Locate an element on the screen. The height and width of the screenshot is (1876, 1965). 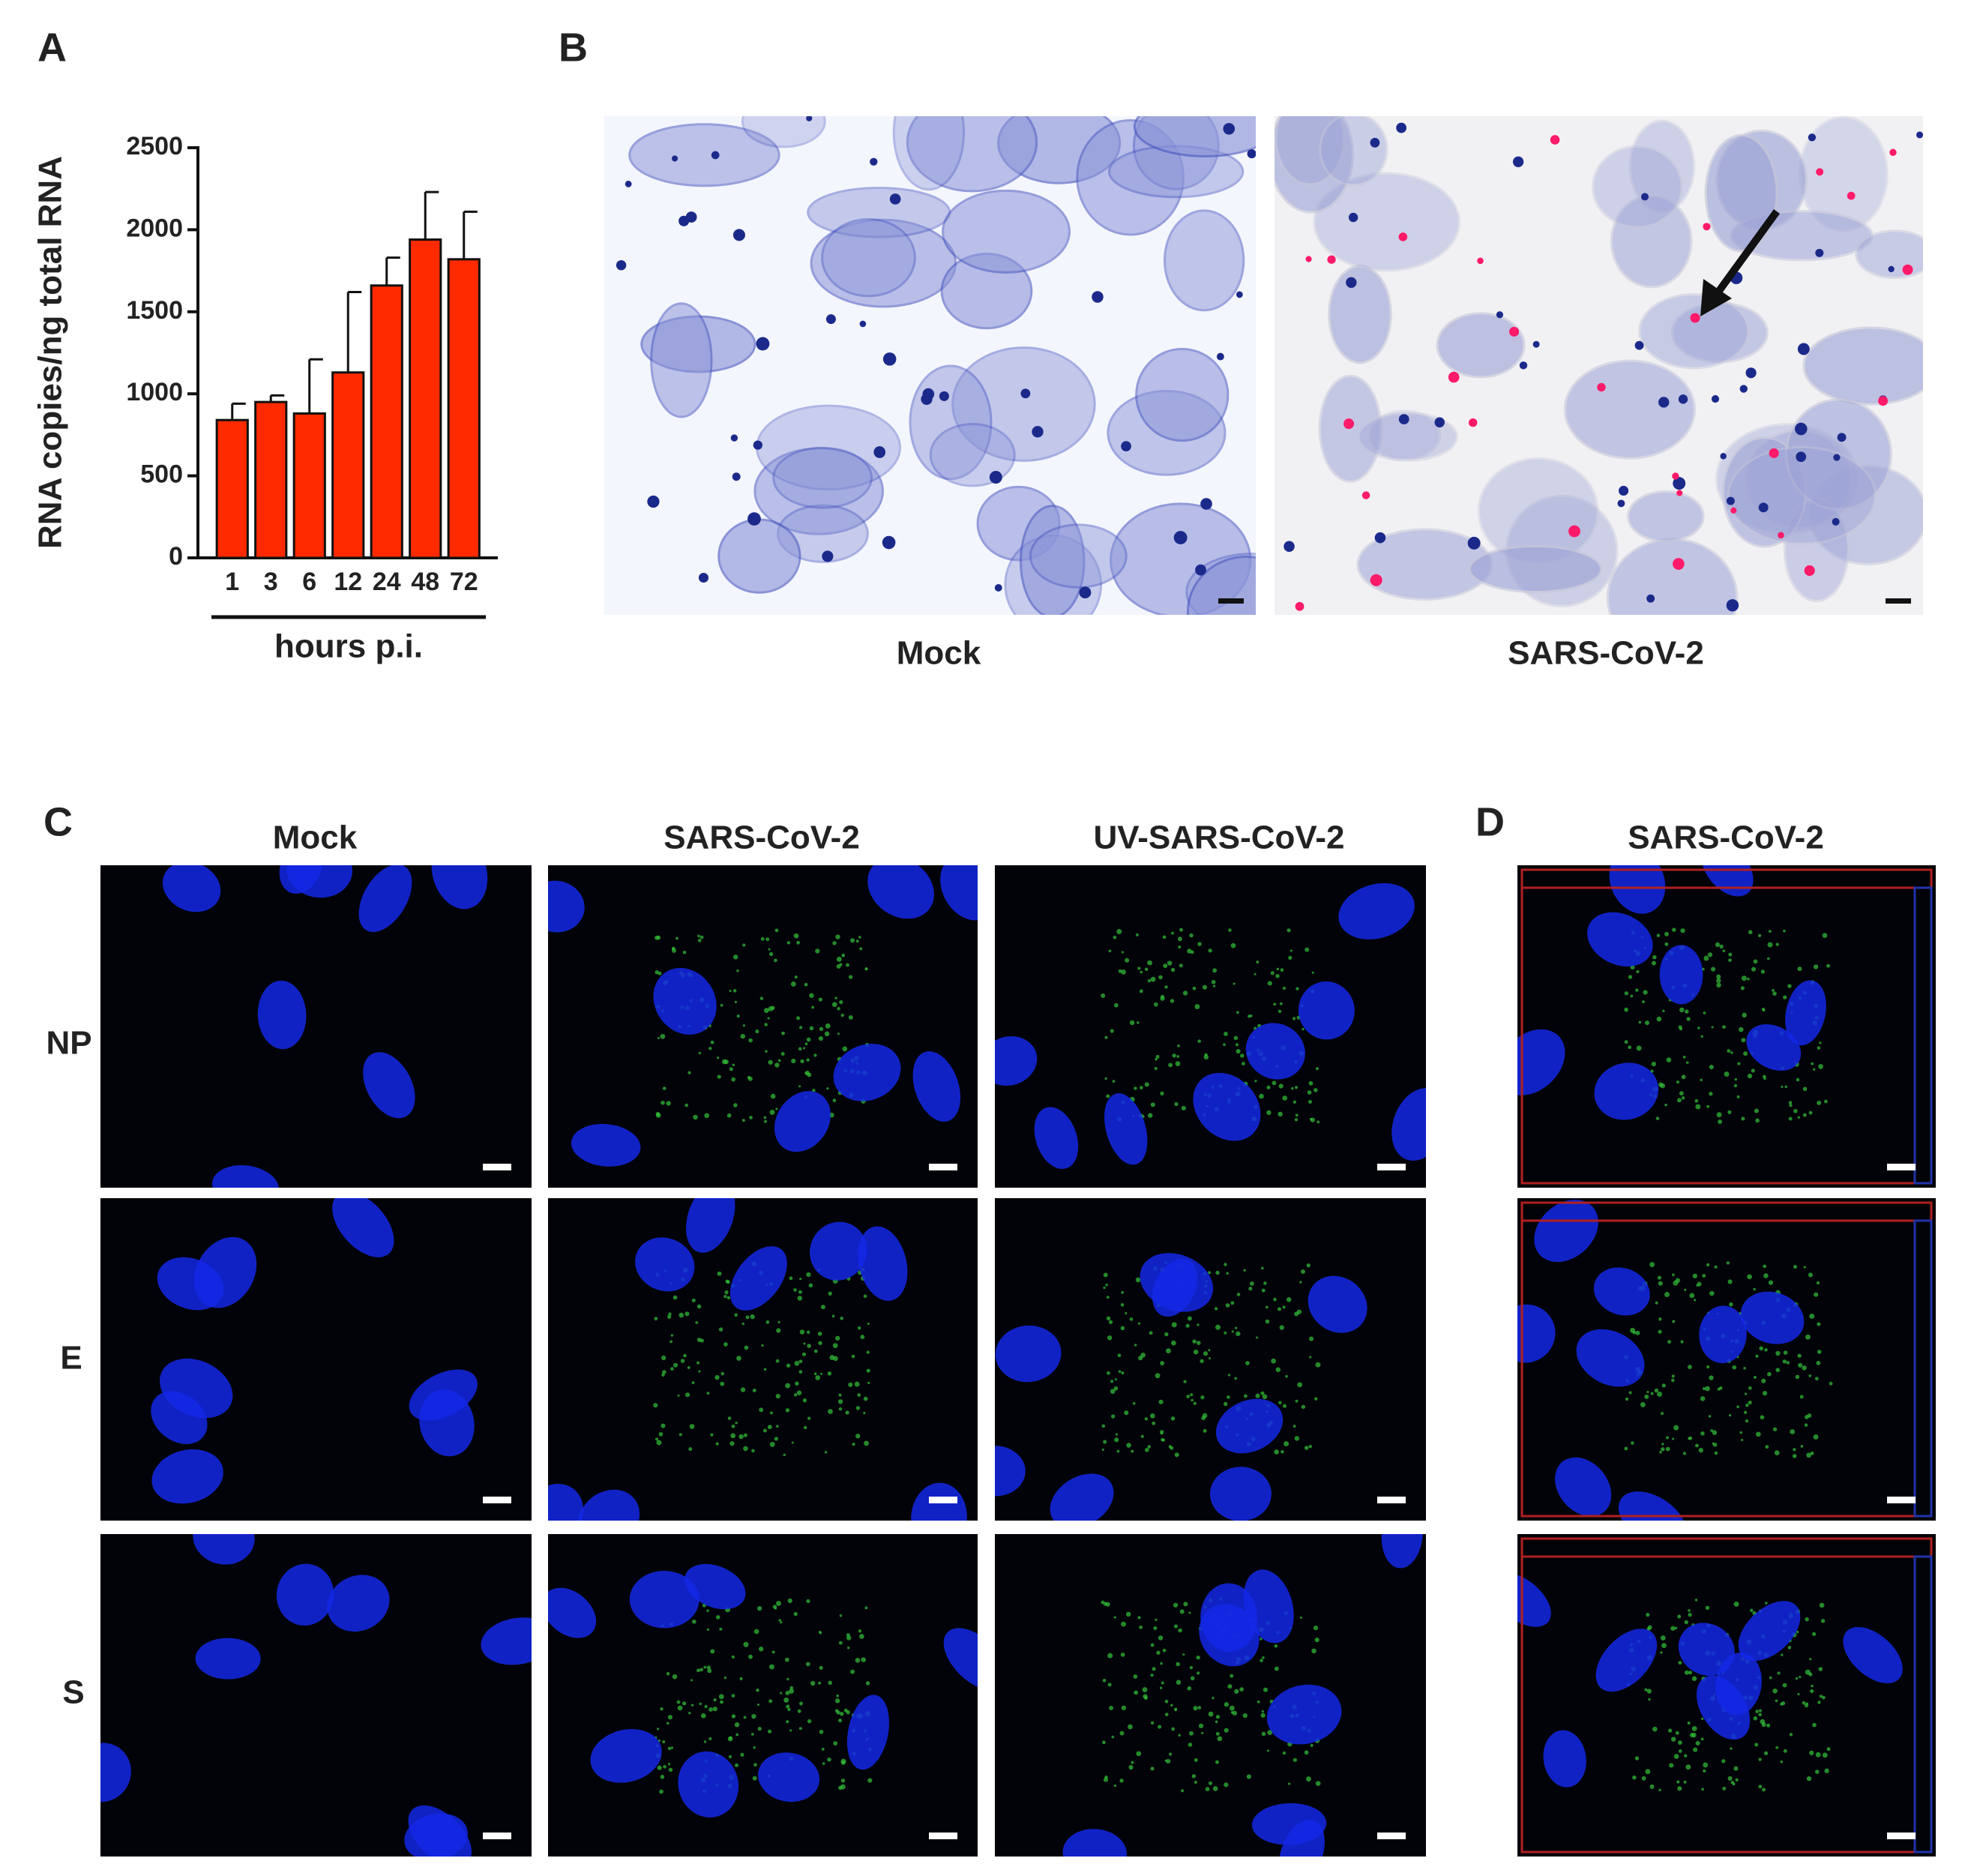
column-header: UV-SARS-CoV-2 is located at coordinates (1219, 838).